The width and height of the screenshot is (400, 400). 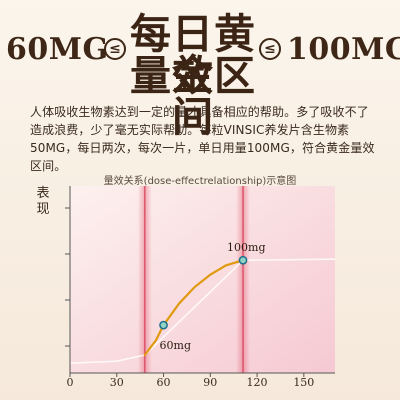 I want to click on x-tick-label: 90, so click(x=210, y=382).